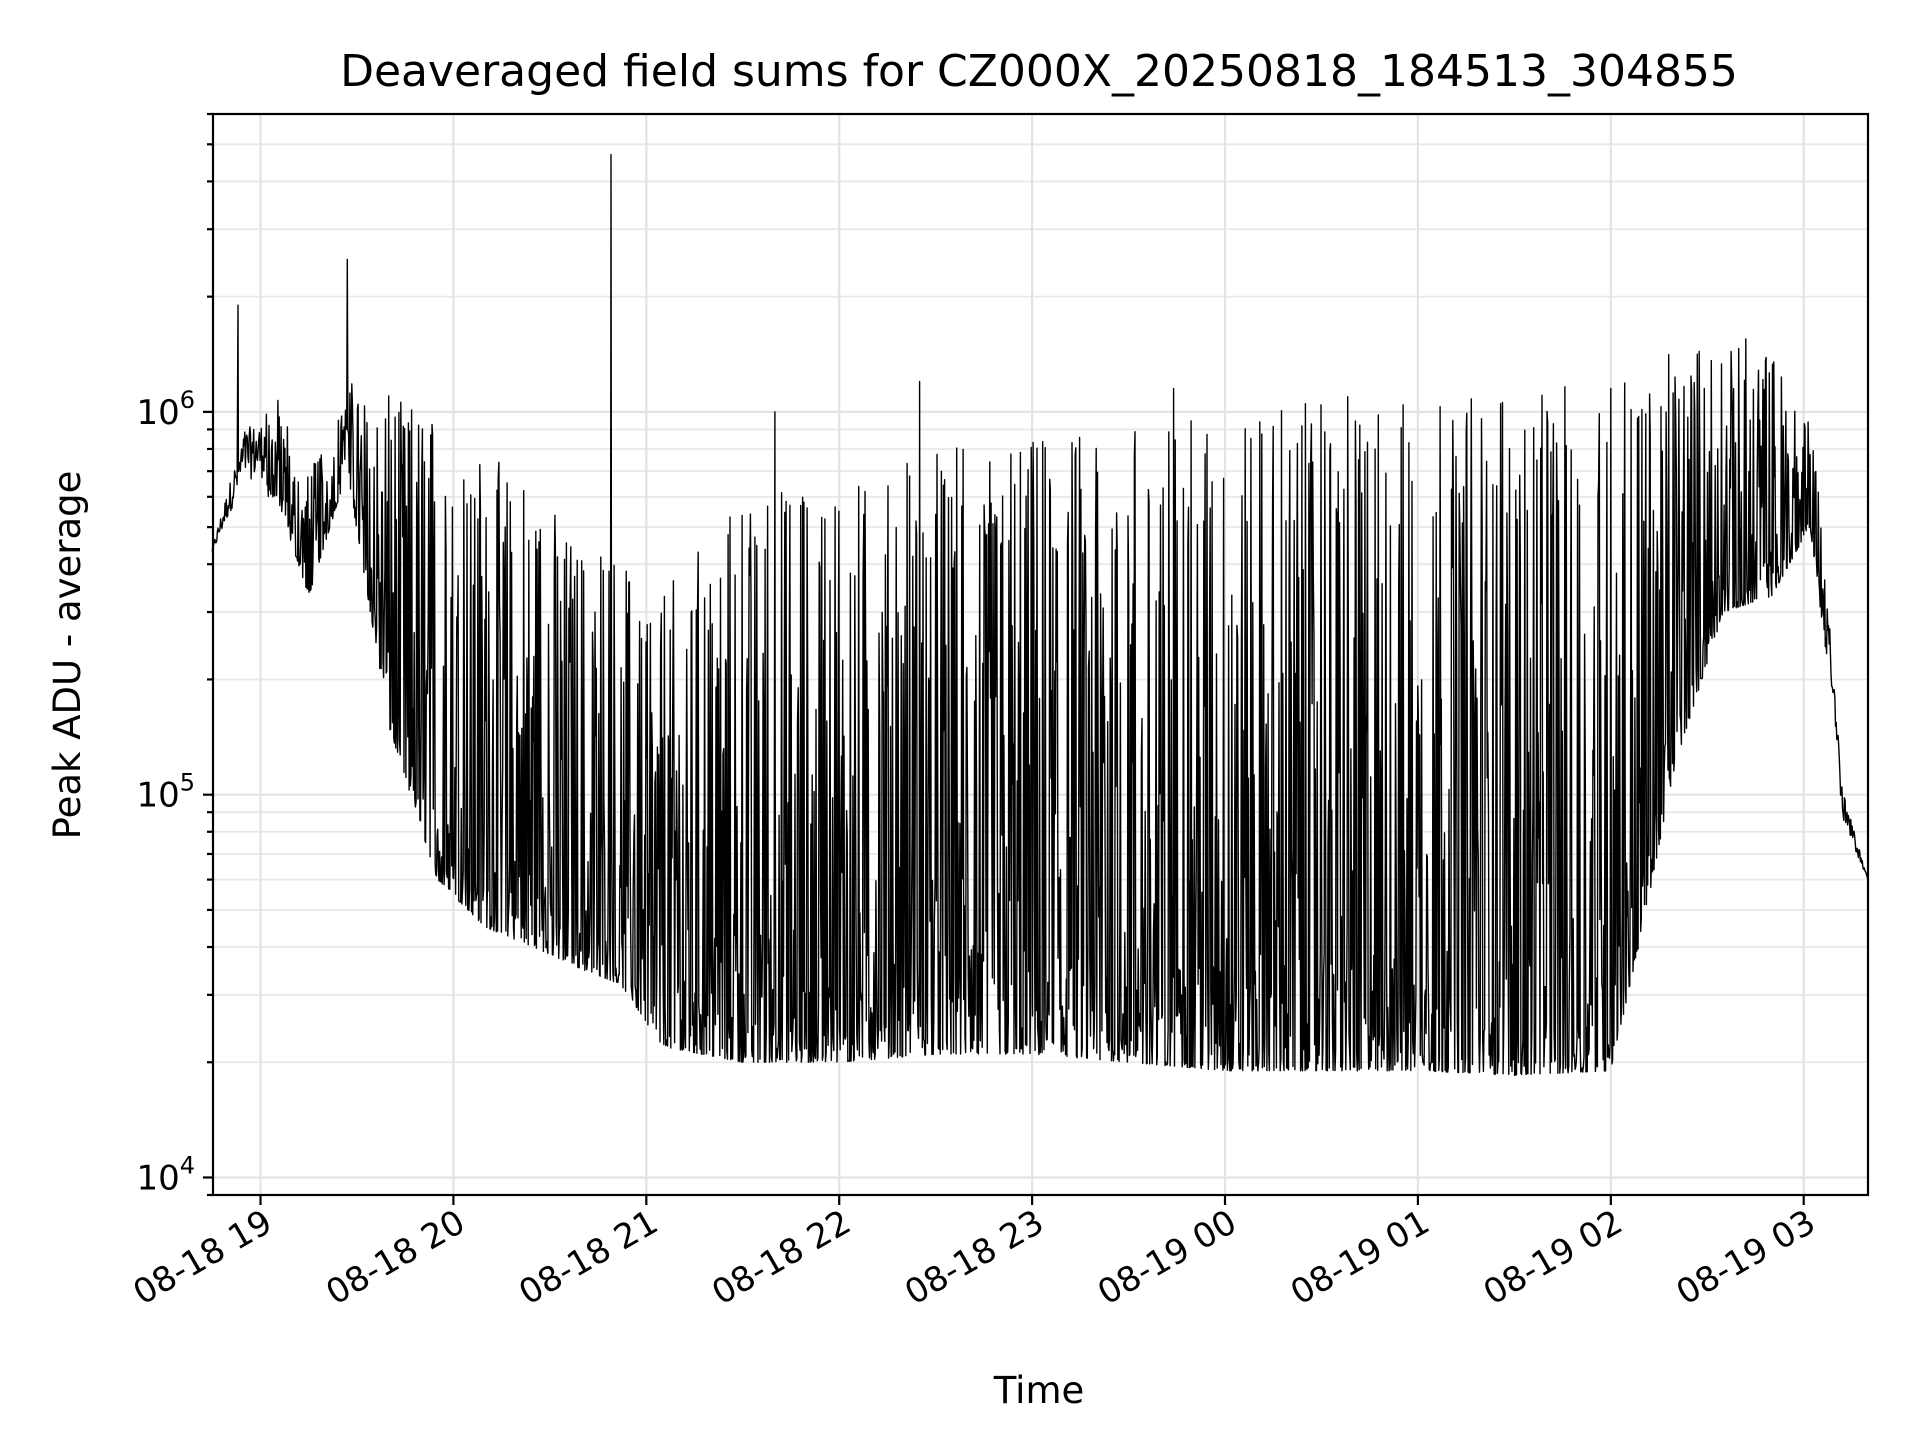 The height and width of the screenshot is (1440, 1920). What do you see at coordinates (67, 655) in the screenshot?
I see `y-axis-label: Peak ADU - average` at bounding box center [67, 655].